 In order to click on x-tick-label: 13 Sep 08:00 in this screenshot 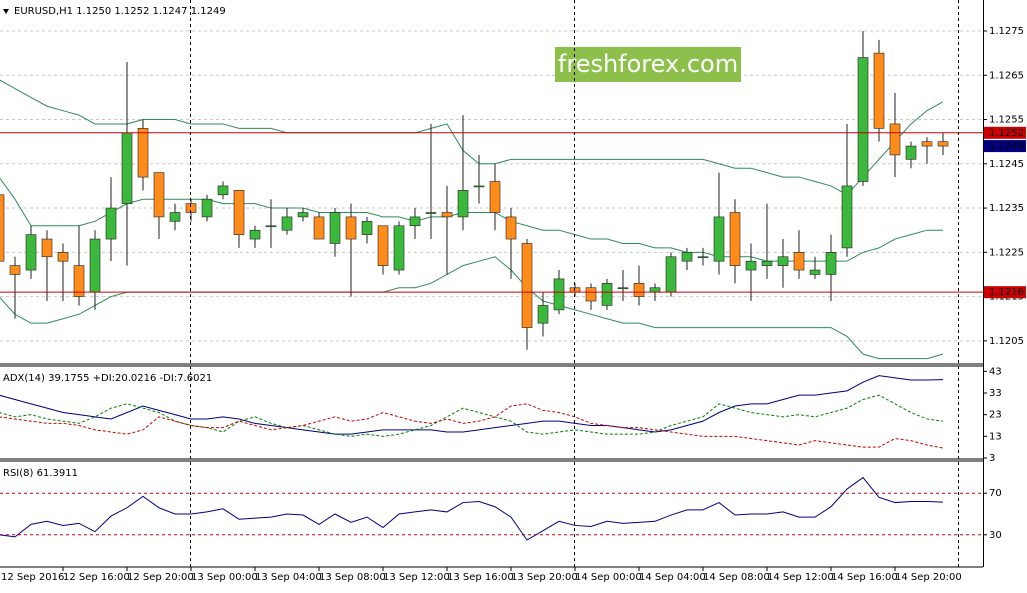, I will do `click(352, 577)`.